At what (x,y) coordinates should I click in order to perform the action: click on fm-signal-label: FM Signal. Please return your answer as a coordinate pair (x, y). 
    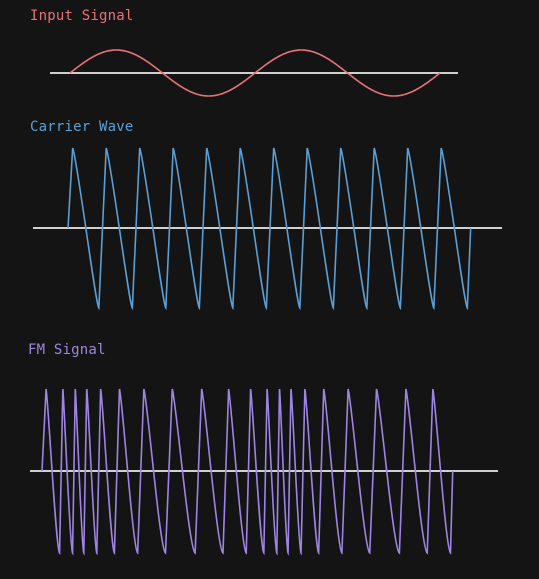
    Looking at the image, I should click on (67, 350).